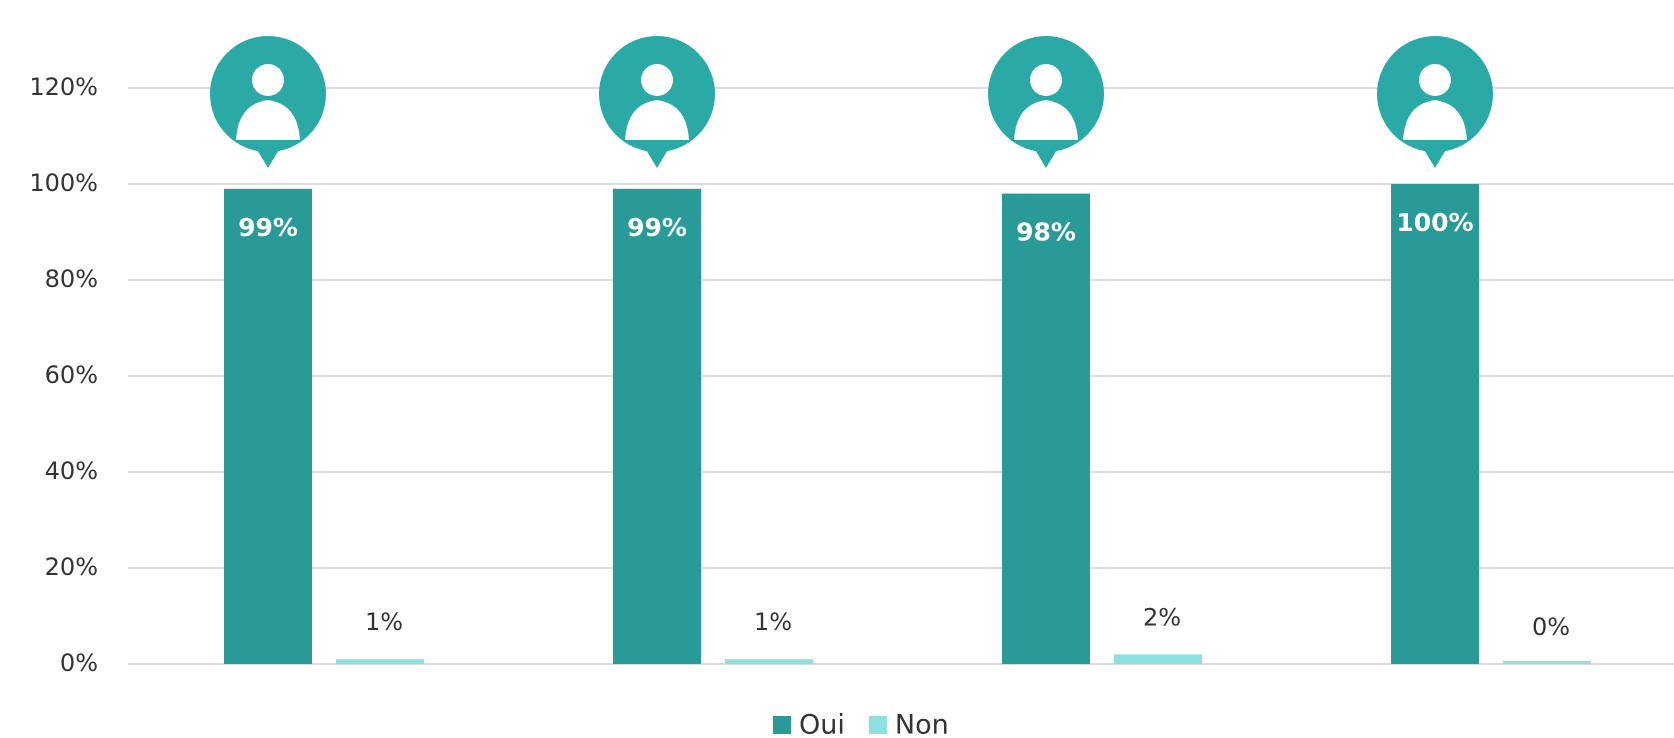  Describe the element at coordinates (1046, 232) in the screenshot. I see `value-label: 98%` at that location.